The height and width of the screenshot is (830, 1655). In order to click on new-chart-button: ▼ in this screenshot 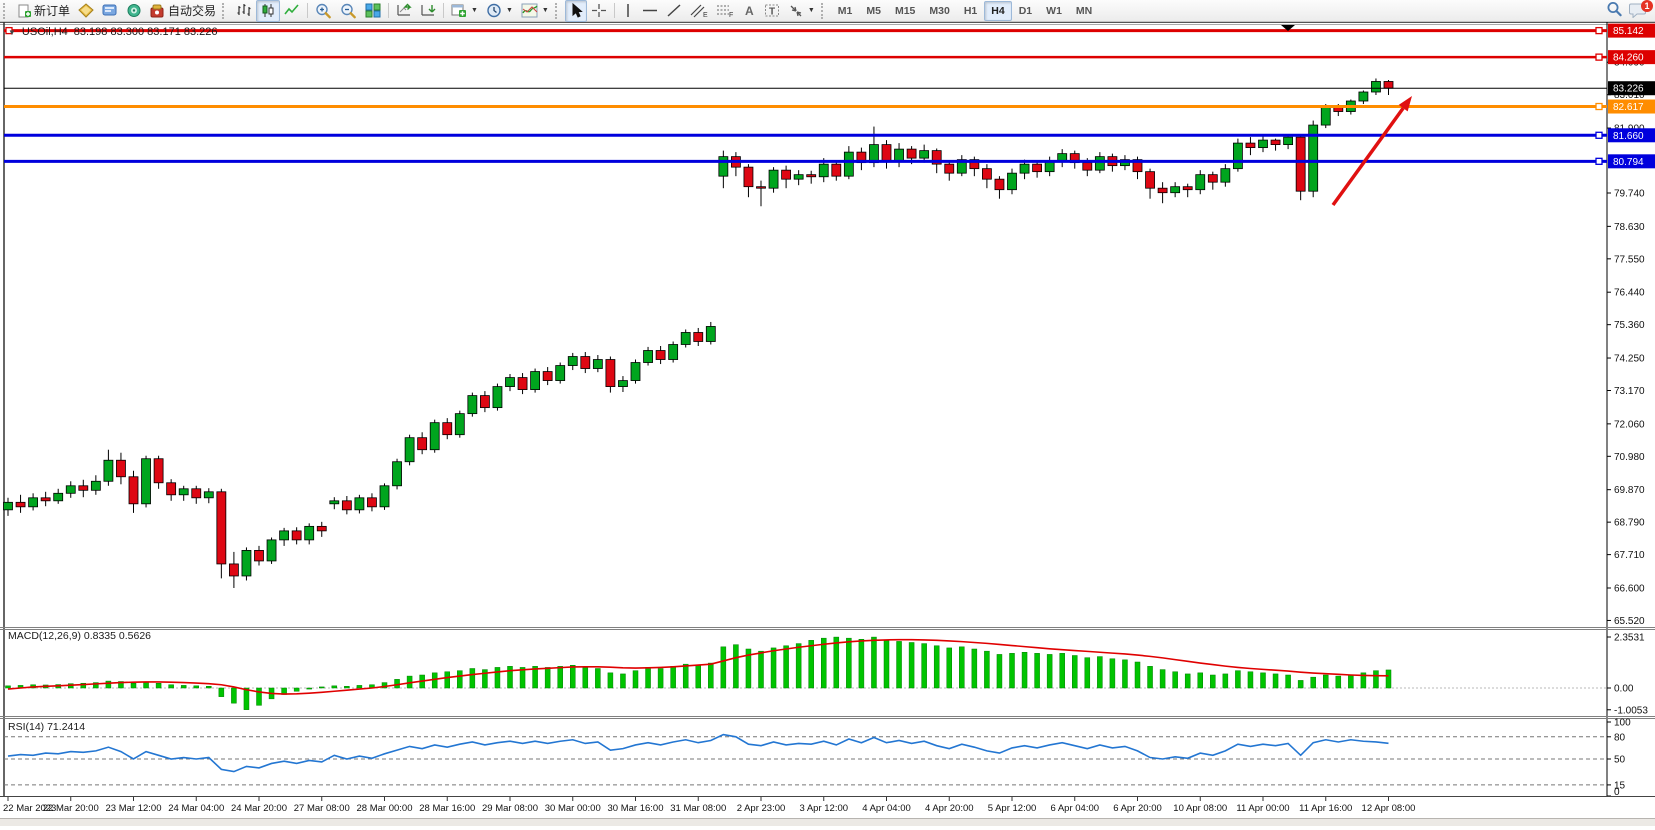, I will do `click(464, 11)`.